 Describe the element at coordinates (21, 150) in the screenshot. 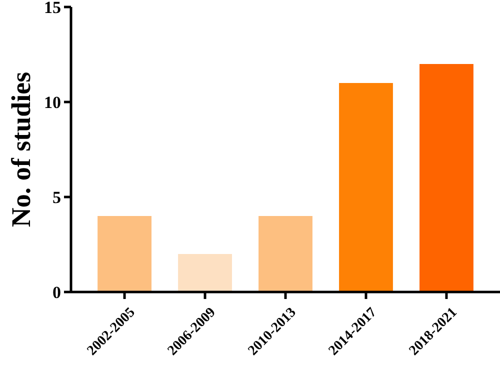

I see `y-axis-title: No. of studies` at that location.